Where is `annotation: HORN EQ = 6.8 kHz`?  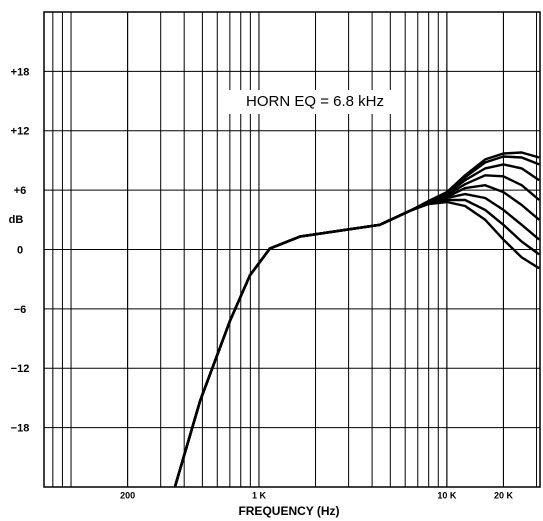 annotation: HORN EQ = 6.8 kHz is located at coordinates (315, 101).